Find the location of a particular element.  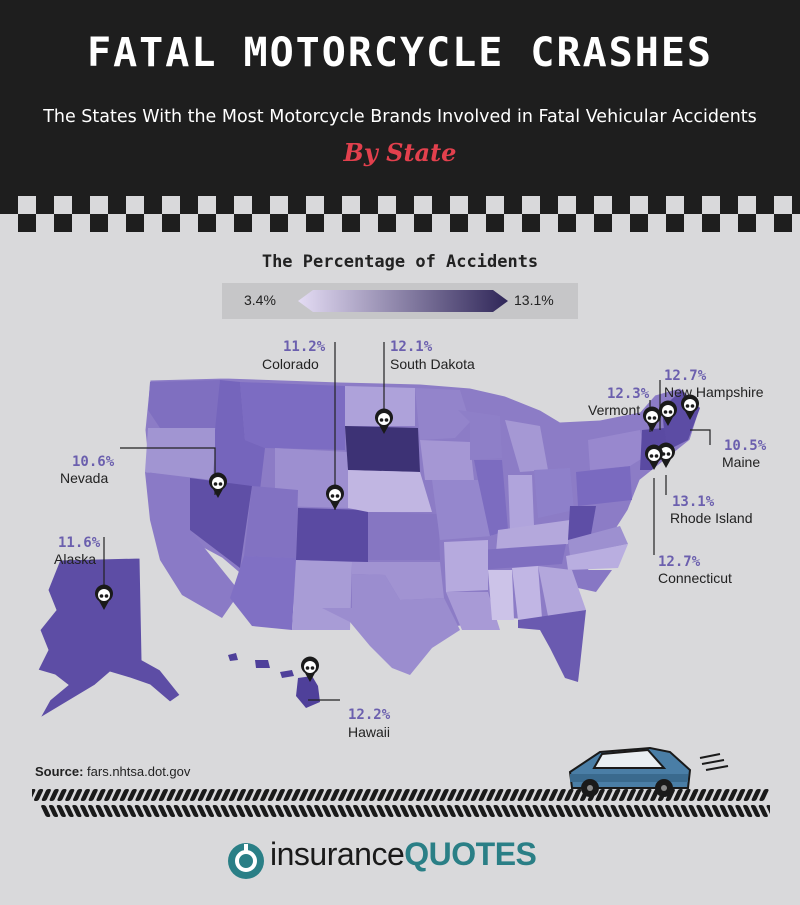

logo: insuranceQUOTES is located at coordinates (403, 854).